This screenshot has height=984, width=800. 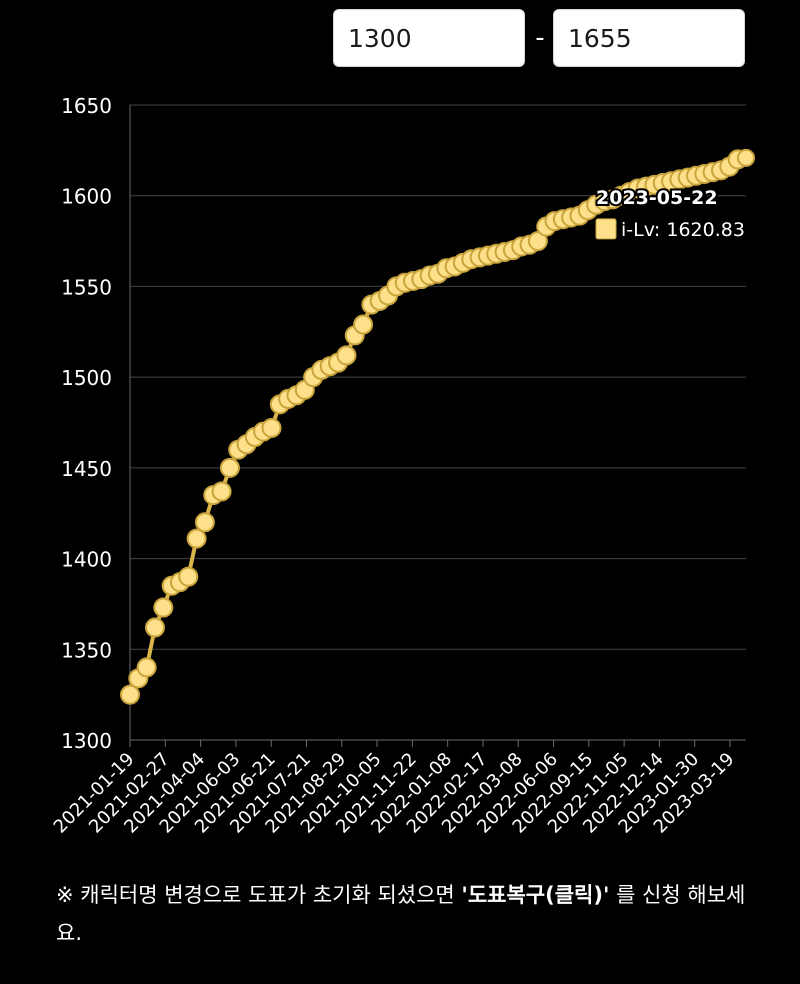 I want to click on y-axis-tick-labels: 1650 1600 1550 1500 1450 1400 1350 1300, so click(x=86, y=423).